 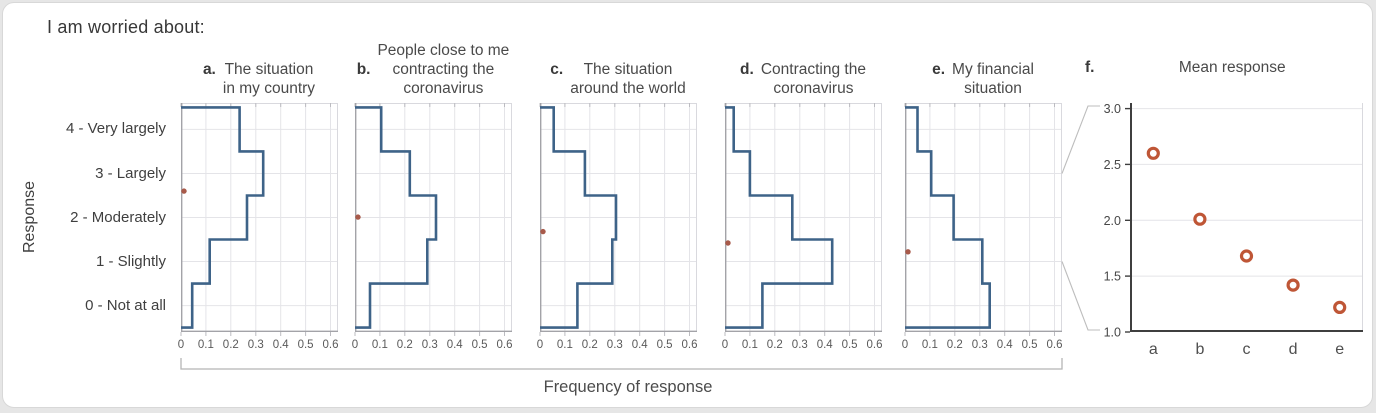 I want to click on zoom-connector-bottom, so click(x=1080, y=296).